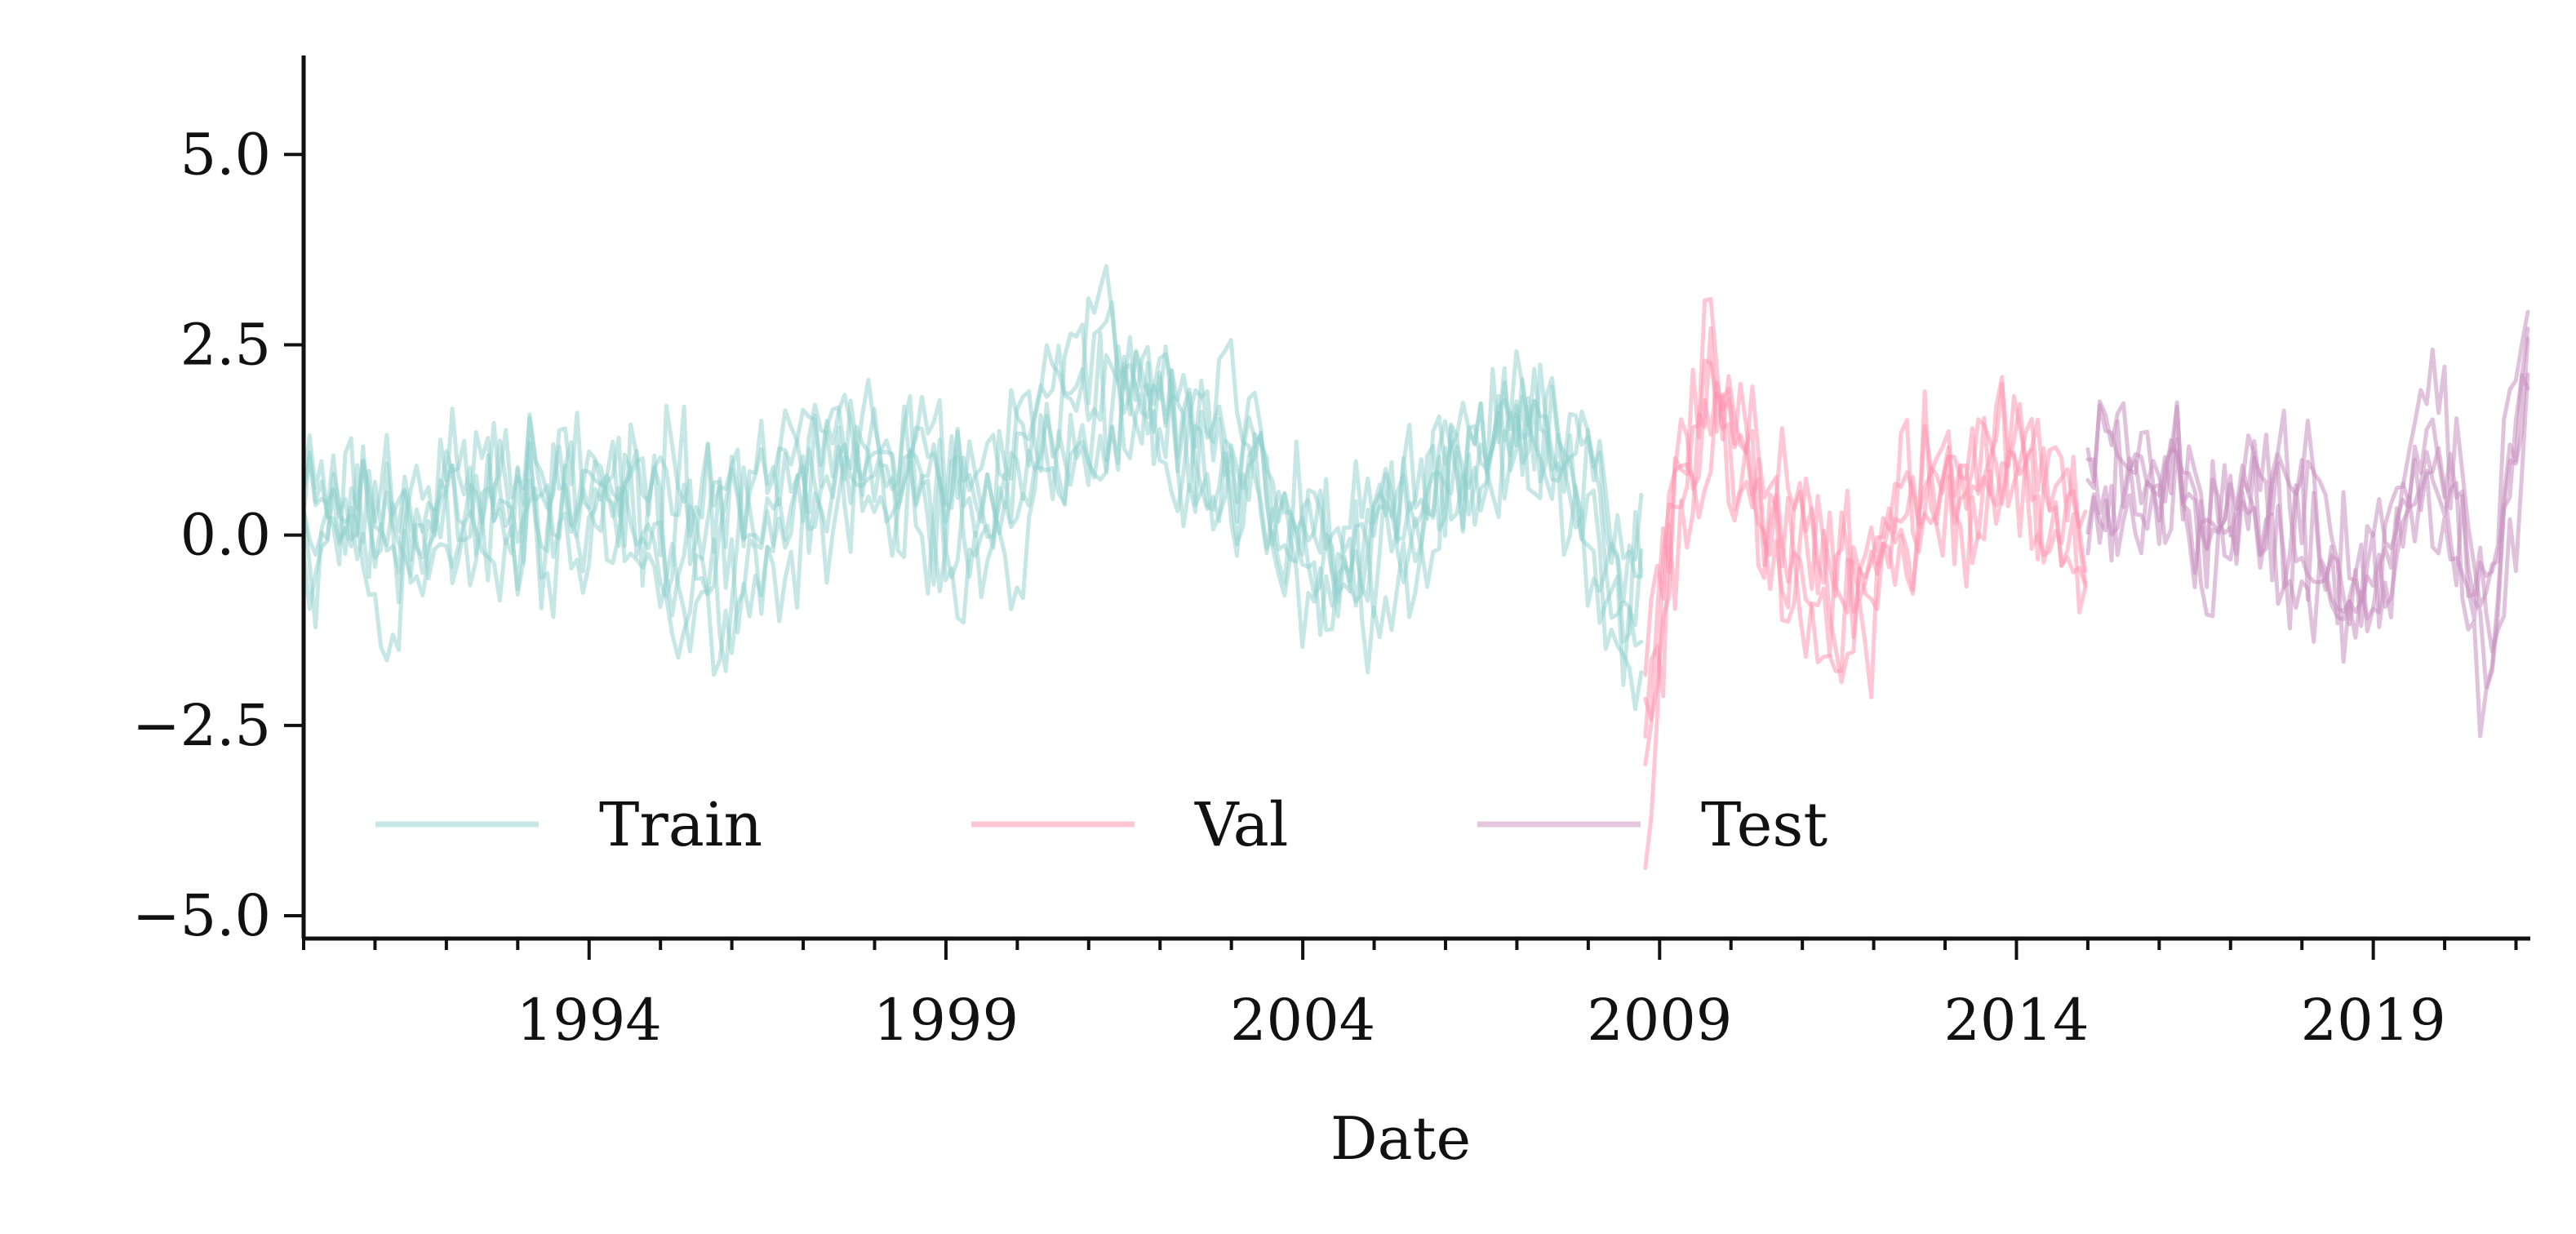  I want to click on y-tick-label: −2.5, so click(201, 726).